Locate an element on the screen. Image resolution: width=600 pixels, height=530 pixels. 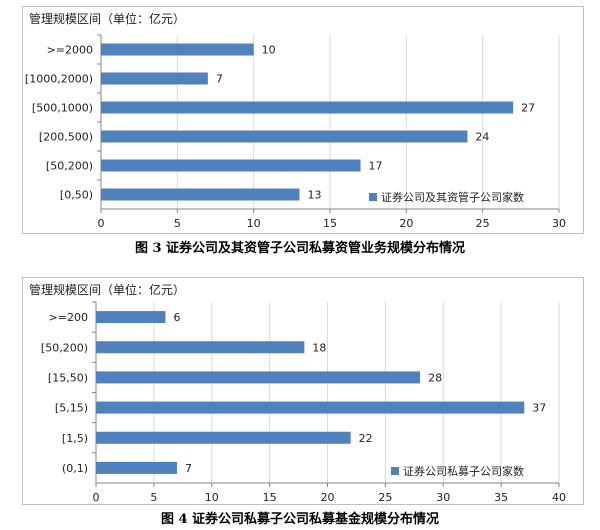
chart-4-category-label: [1,5) is located at coordinates (75, 438).